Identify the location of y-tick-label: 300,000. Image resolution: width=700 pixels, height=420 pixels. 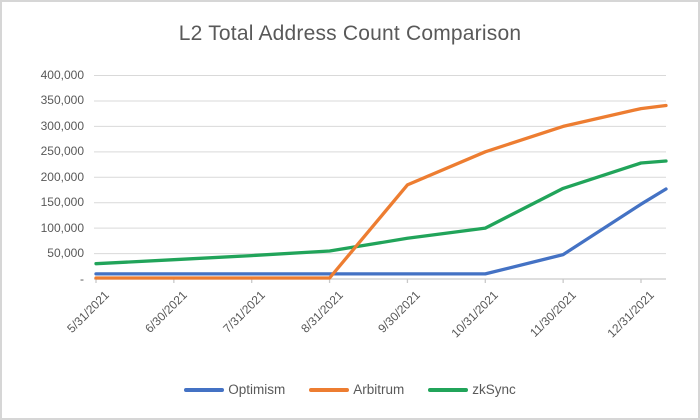
(62, 125).